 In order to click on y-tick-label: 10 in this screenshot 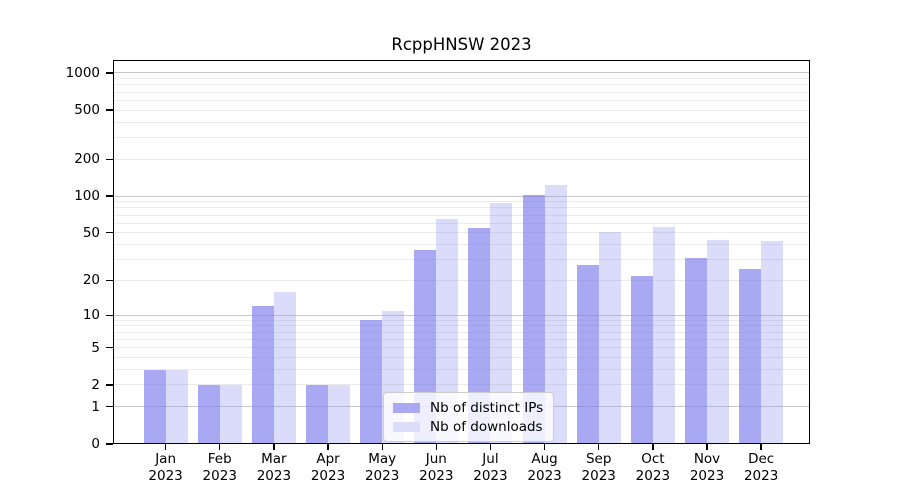, I will do `click(91, 315)`.